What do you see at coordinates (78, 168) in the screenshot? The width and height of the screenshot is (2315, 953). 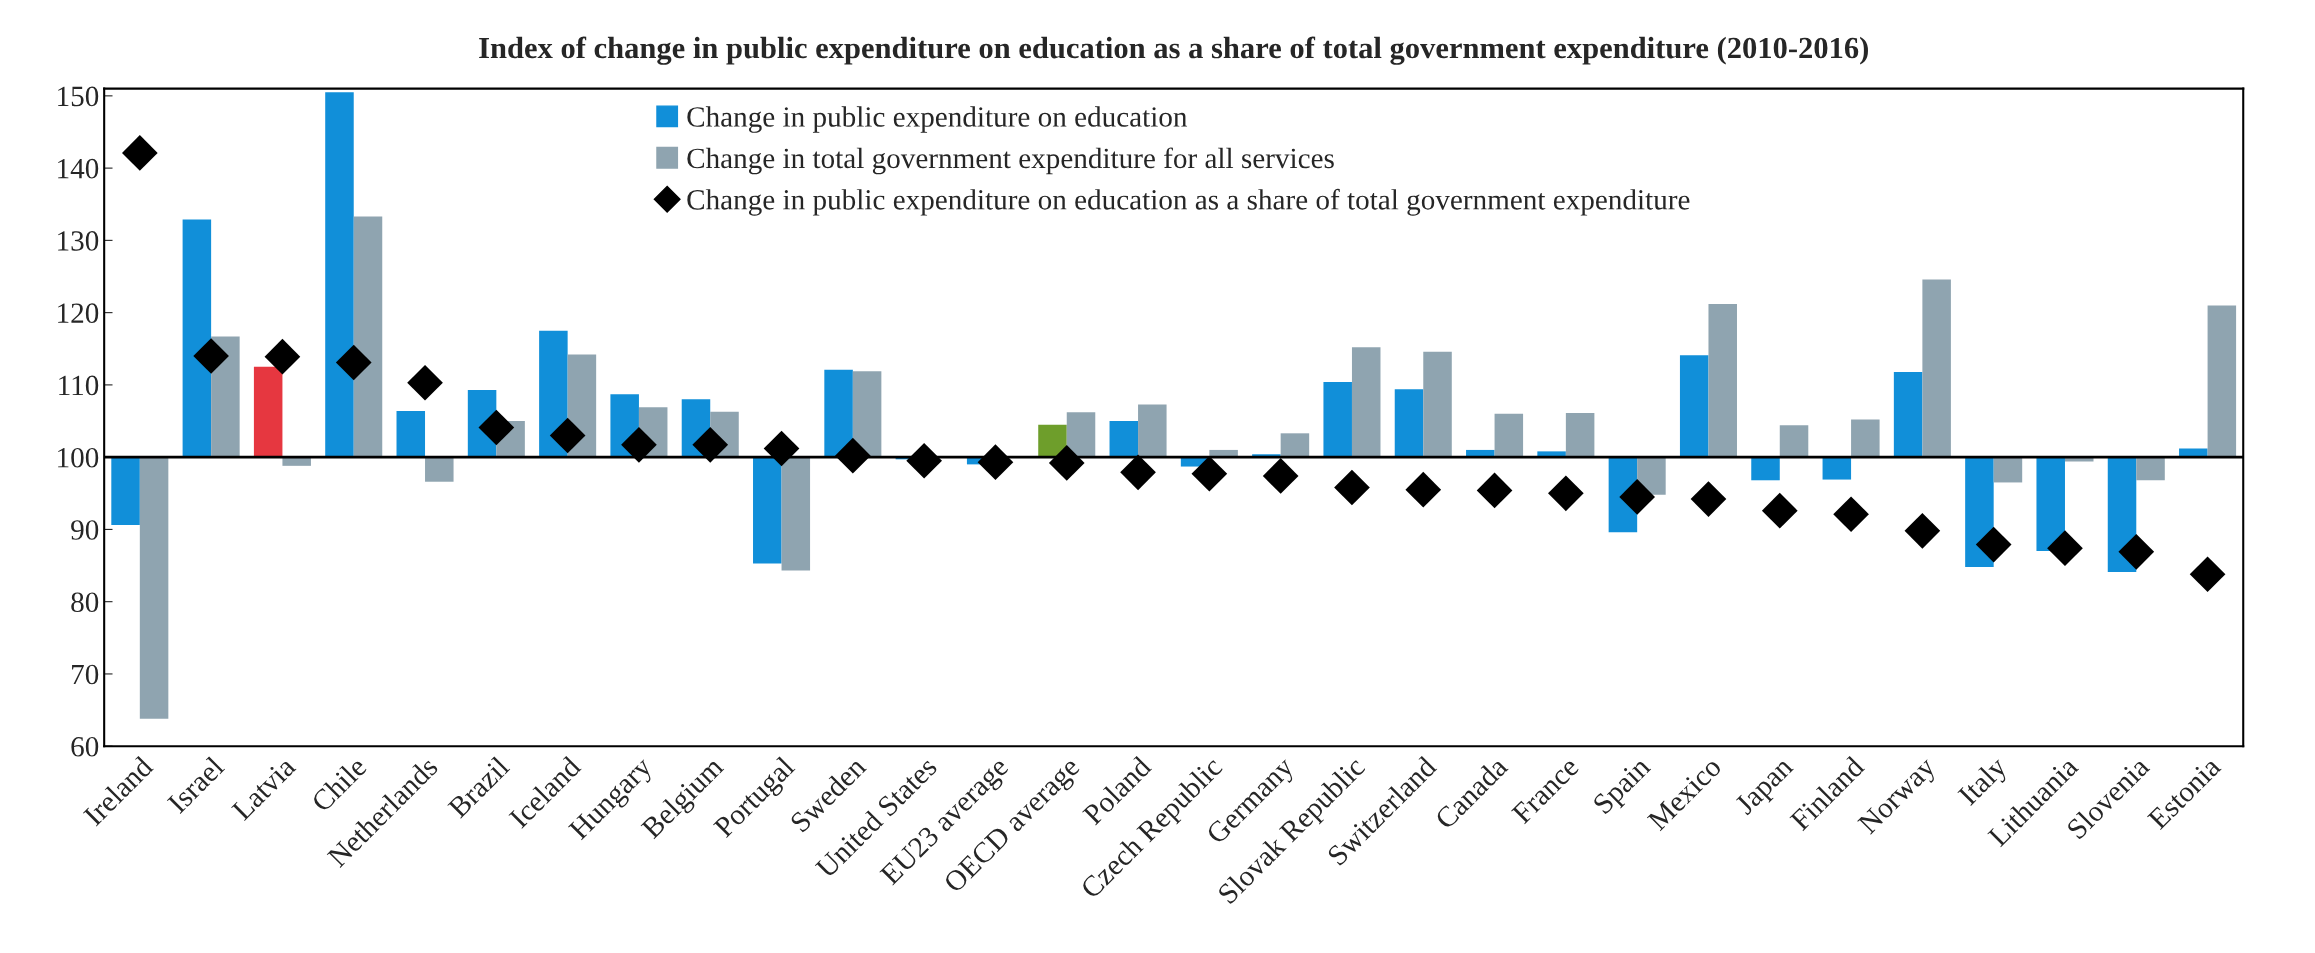 I see `y-tick-label: 140` at bounding box center [78, 168].